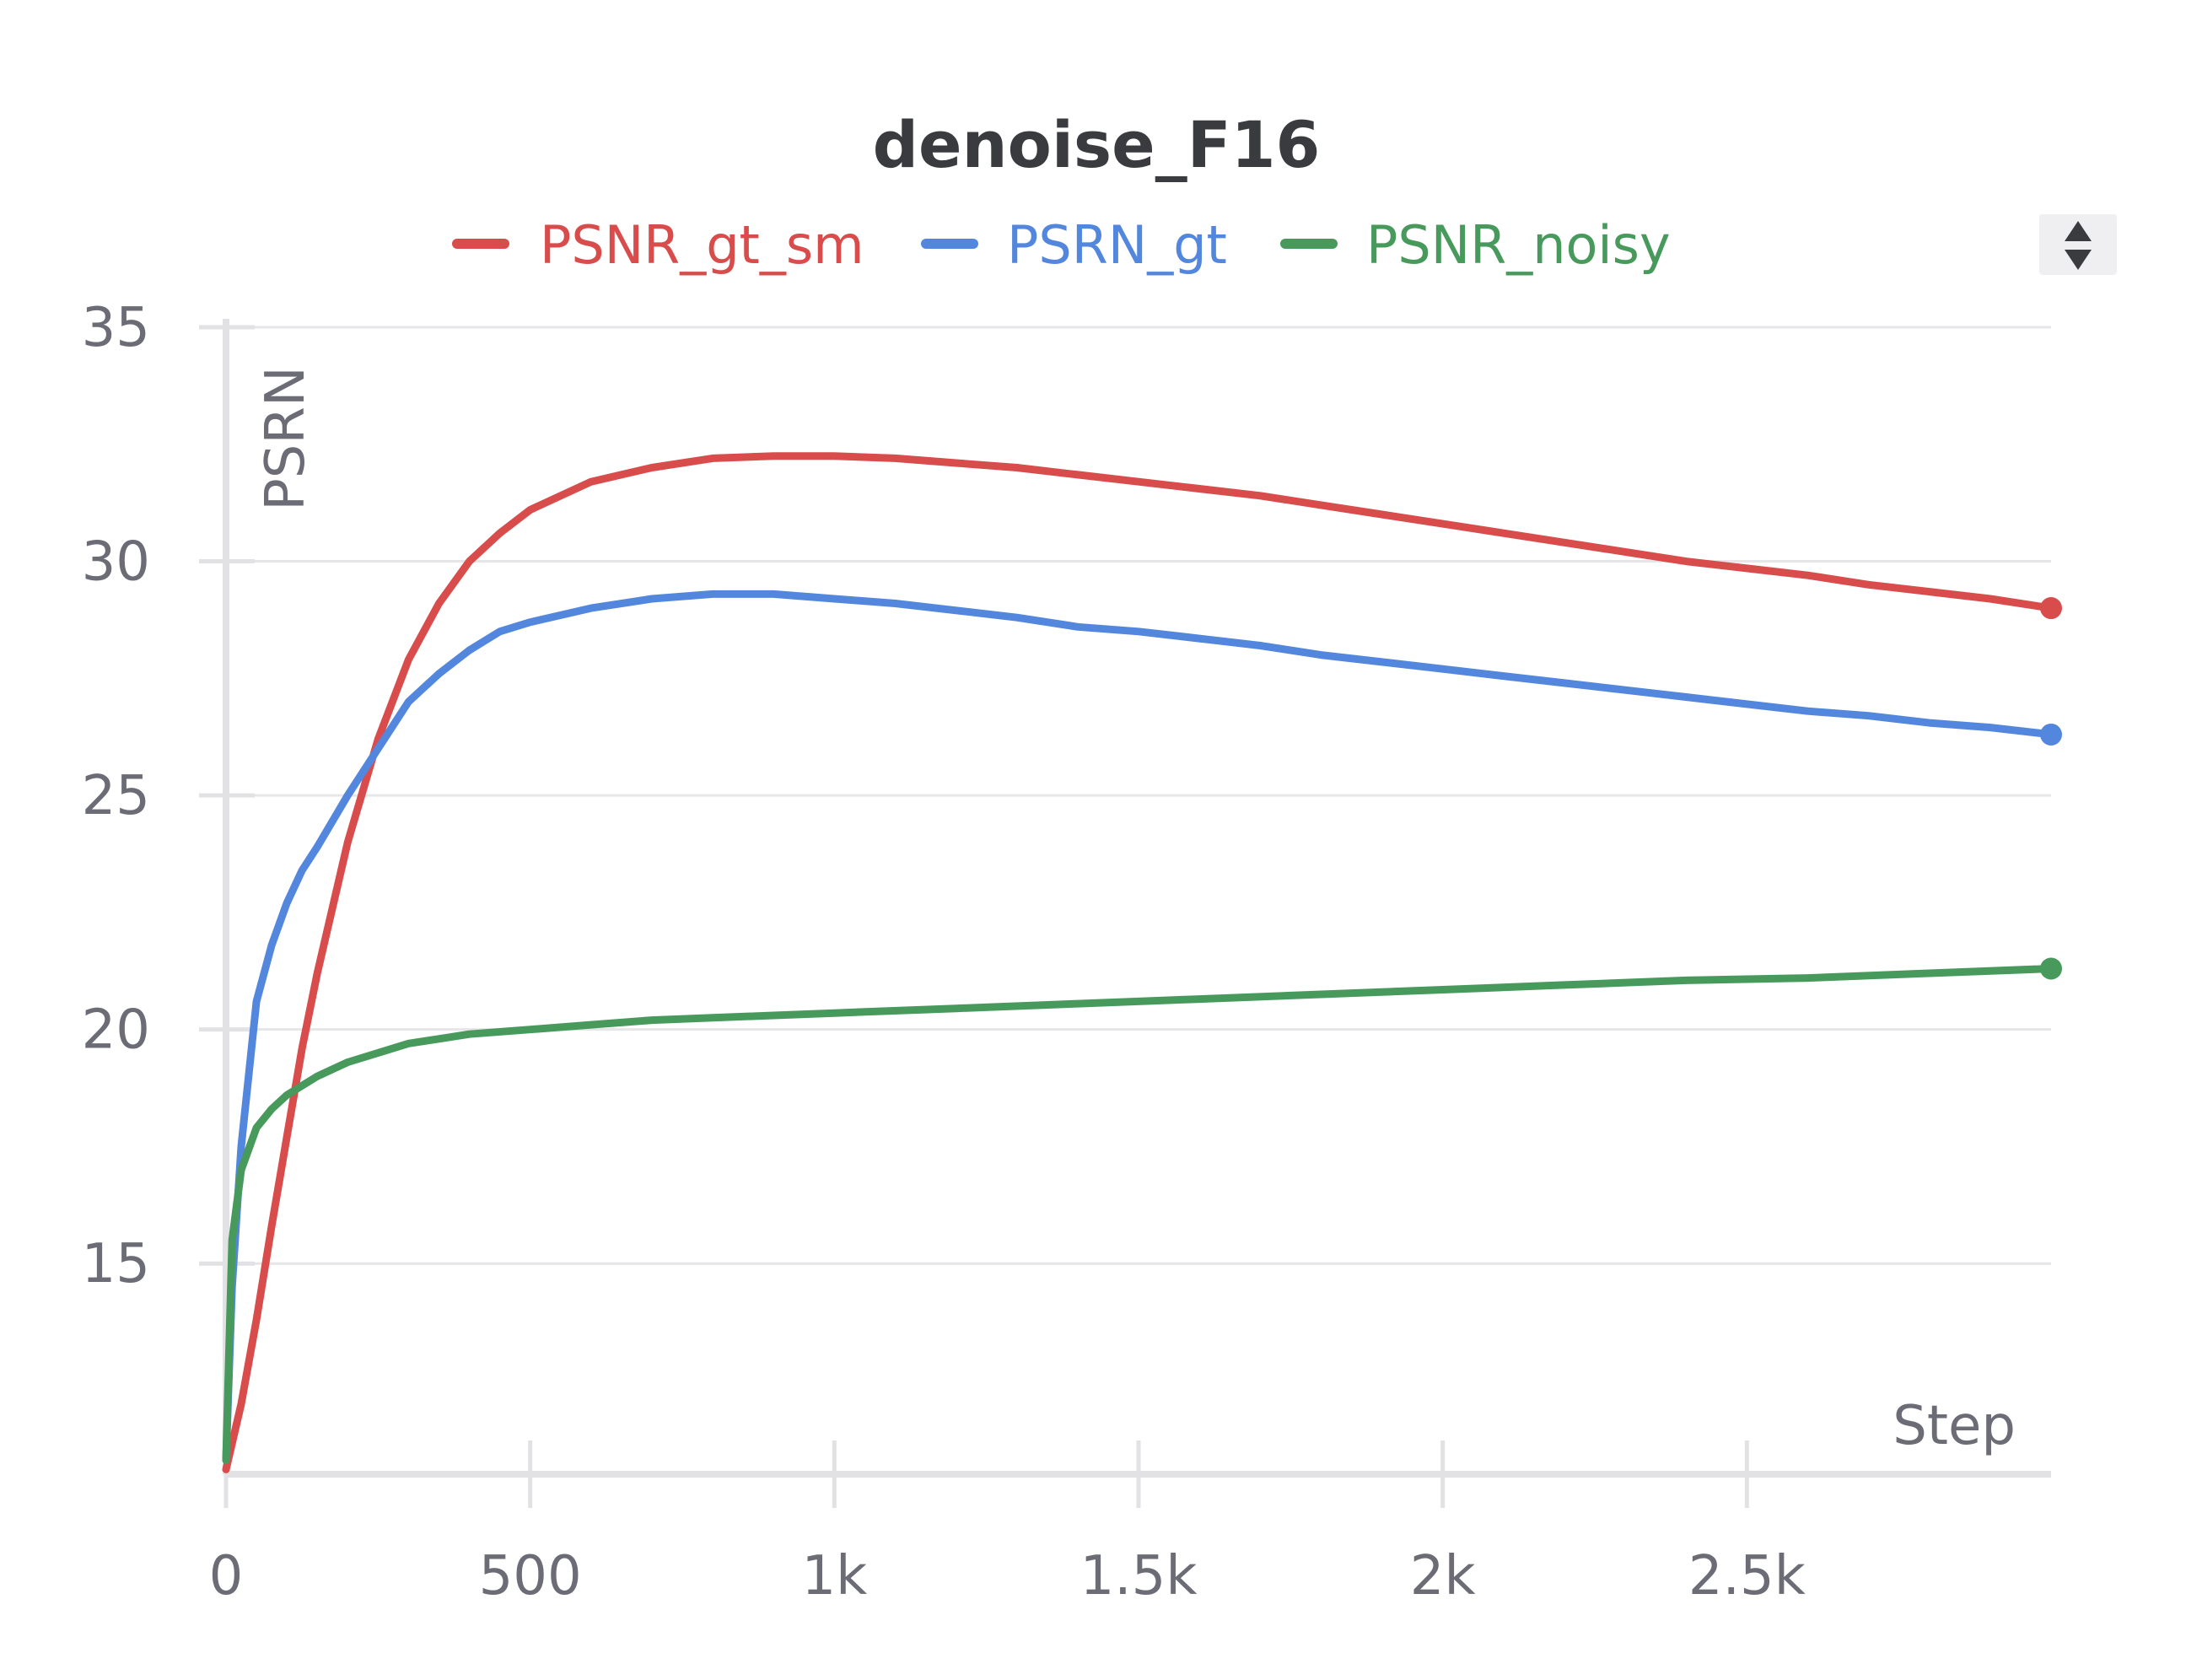  Describe the element at coordinates (116, 1264) in the screenshot. I see `y-tick-label: 15` at that location.